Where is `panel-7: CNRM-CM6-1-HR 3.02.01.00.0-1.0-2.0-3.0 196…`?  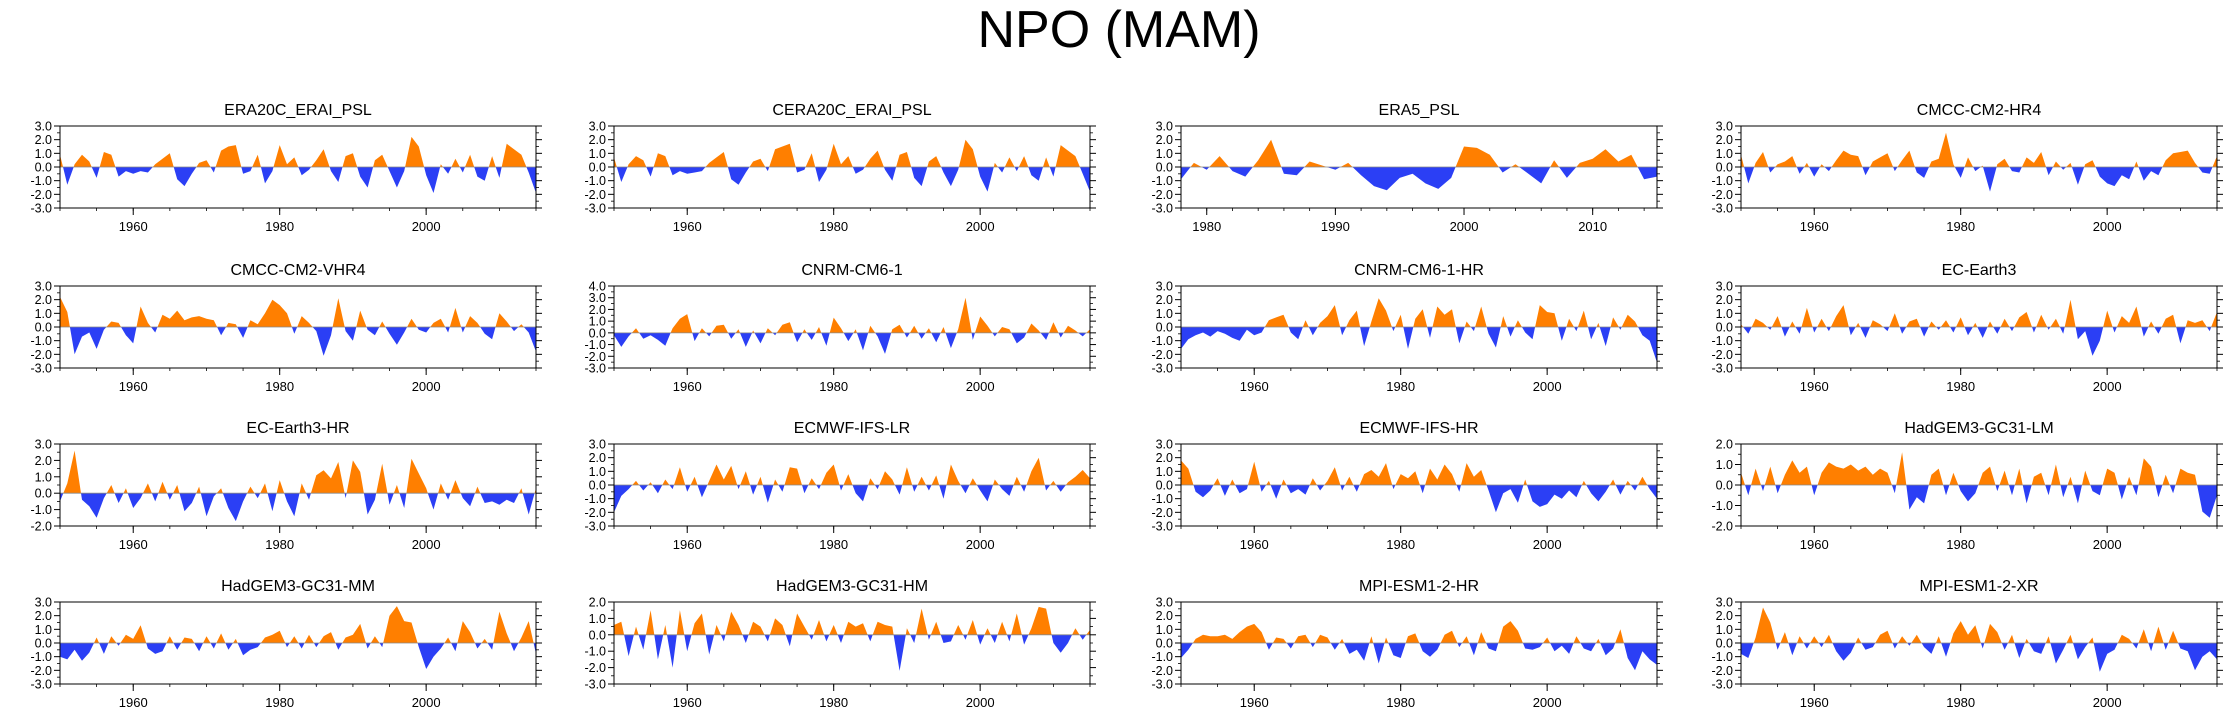
panel-7: CNRM-CM6-1-HR 3.02.01.00.0-1.0-2.0-3.0 196… is located at coordinates (1407, 328).